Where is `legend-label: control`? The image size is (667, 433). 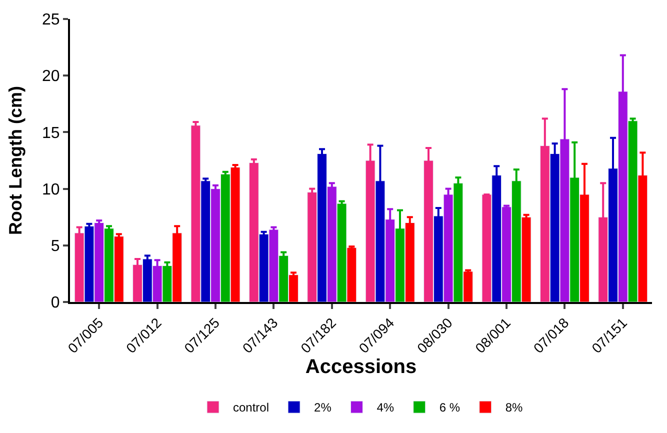
legend-label: control is located at coordinates (251, 407).